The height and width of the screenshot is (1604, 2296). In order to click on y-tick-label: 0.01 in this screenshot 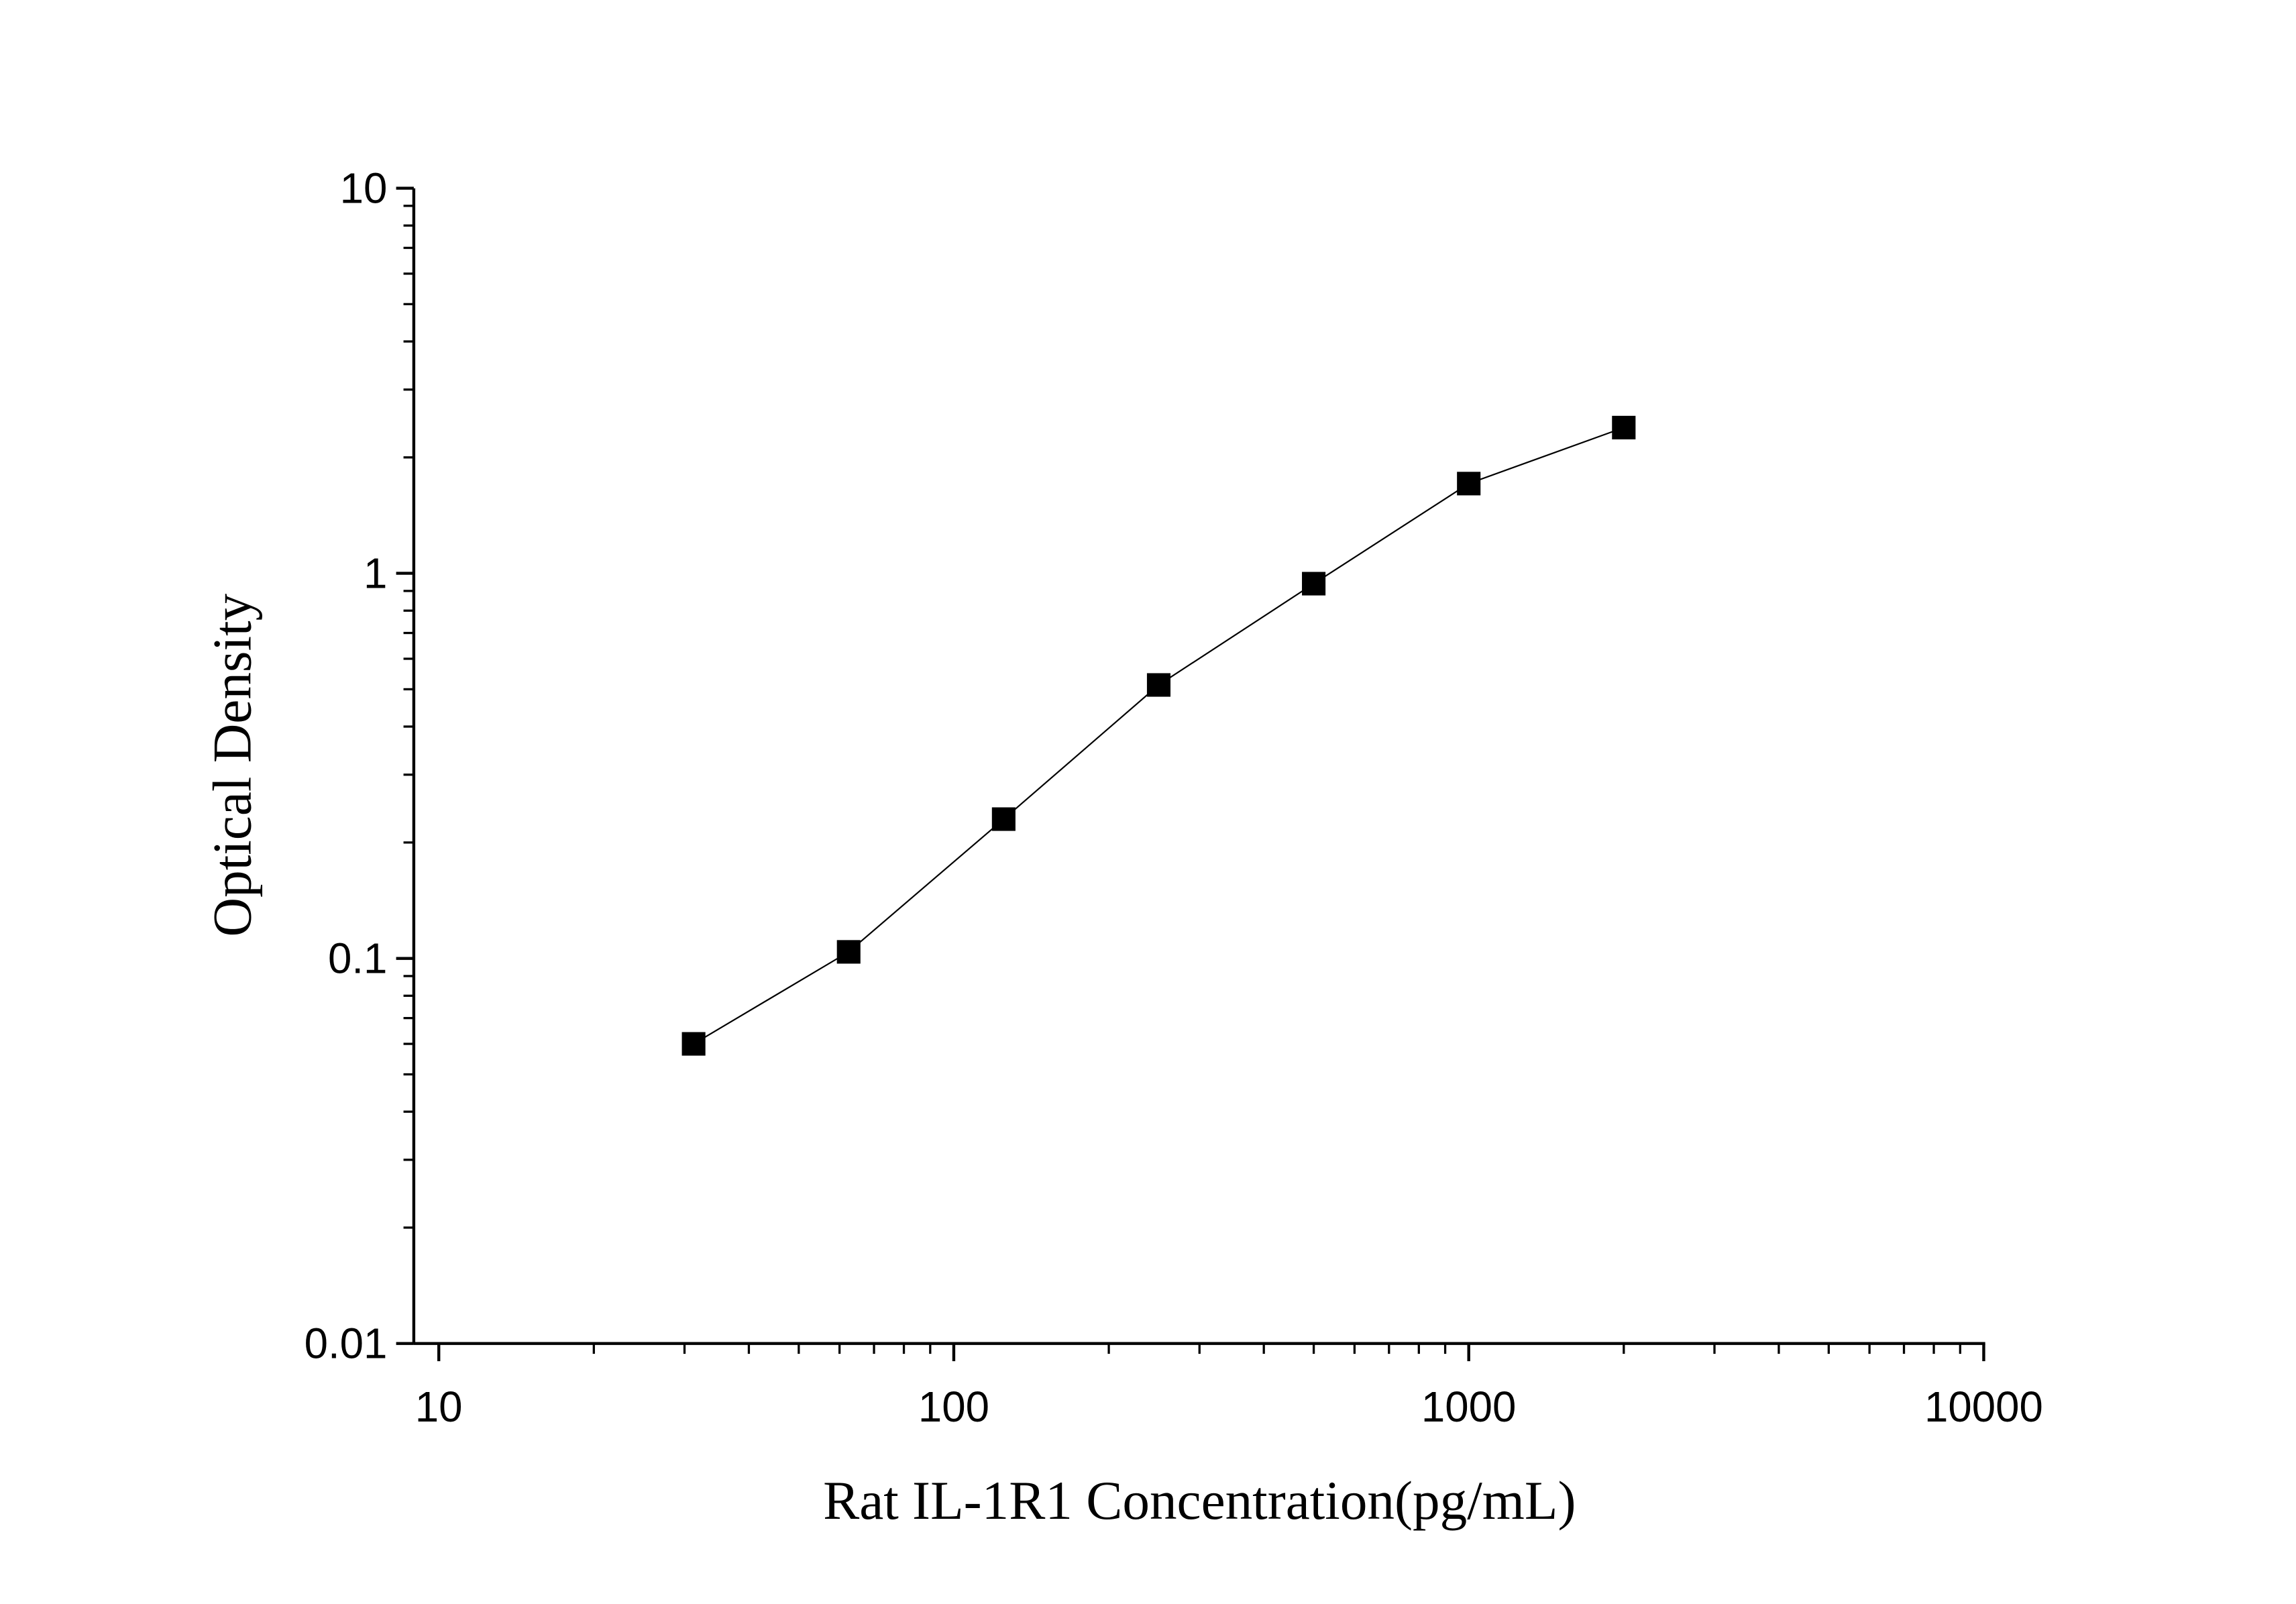, I will do `click(346, 1344)`.